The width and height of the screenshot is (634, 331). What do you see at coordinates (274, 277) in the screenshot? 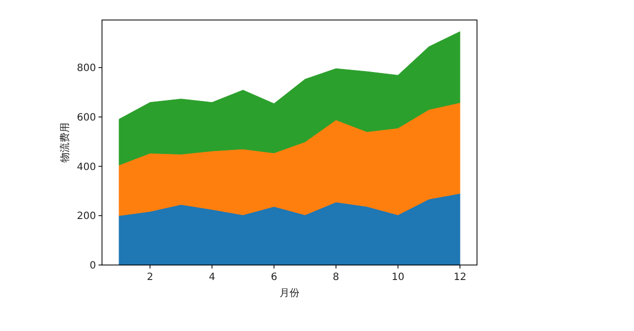
I see `x-tick-label: 6` at bounding box center [274, 277].